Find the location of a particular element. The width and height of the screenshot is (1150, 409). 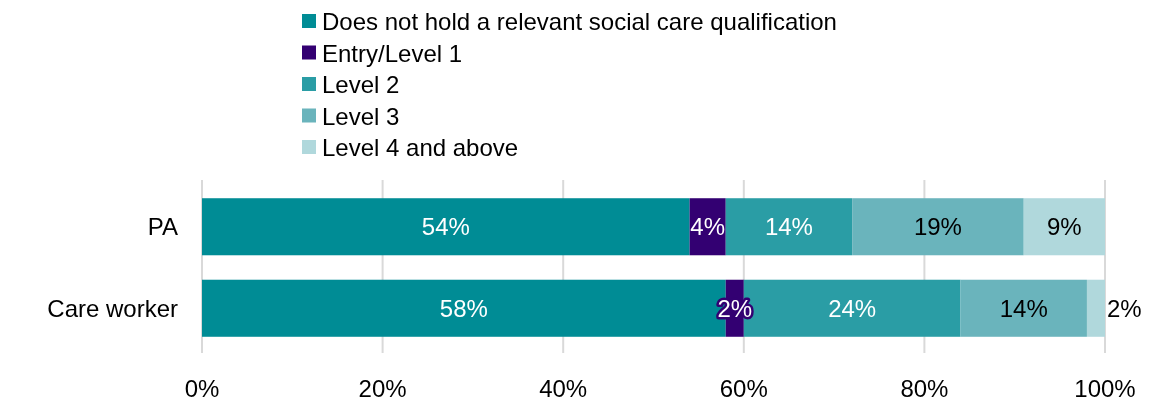

x-tick-label: 60% is located at coordinates (743, 388).